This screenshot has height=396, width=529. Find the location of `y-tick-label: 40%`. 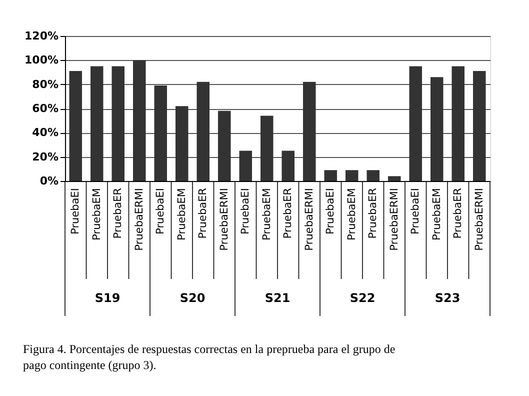

y-tick-label: 40% is located at coordinates (45, 133).